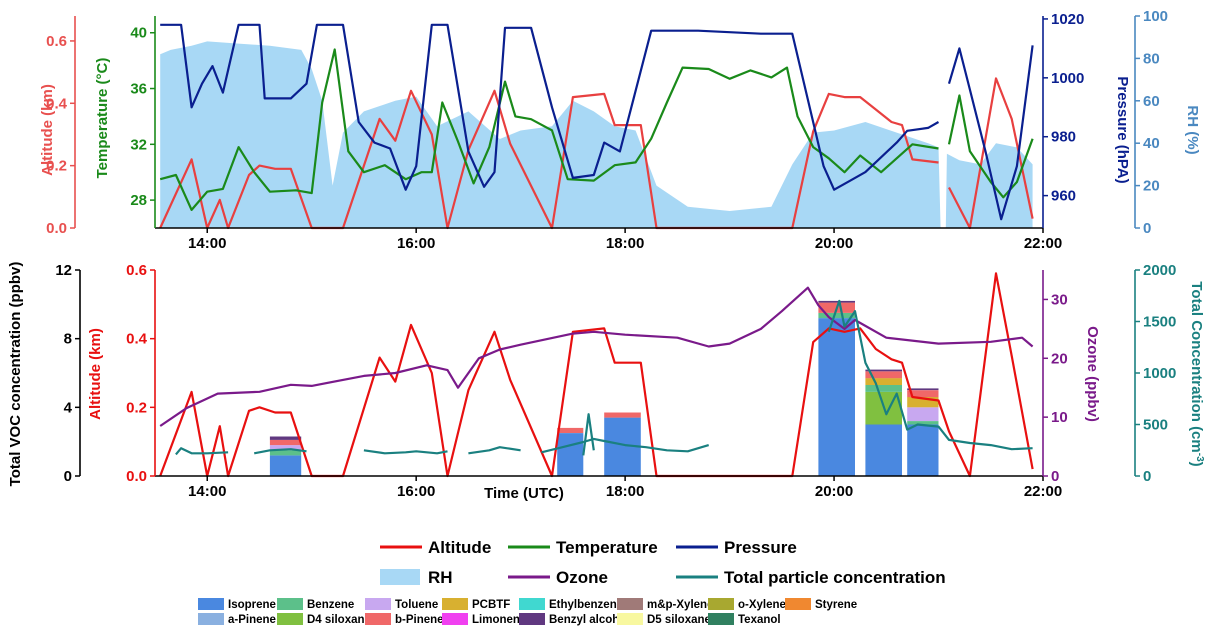  What do you see at coordinates (1067, 19) in the screenshot?
I see `y-tick-label: 1020` at bounding box center [1067, 19].